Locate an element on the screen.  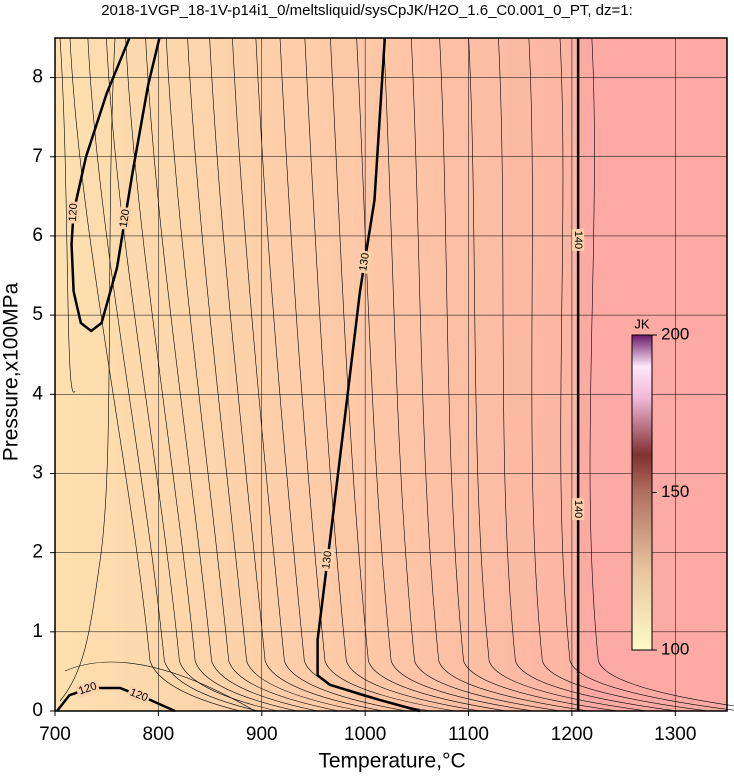
colorbar-label: JK is located at coordinates (642, 323).